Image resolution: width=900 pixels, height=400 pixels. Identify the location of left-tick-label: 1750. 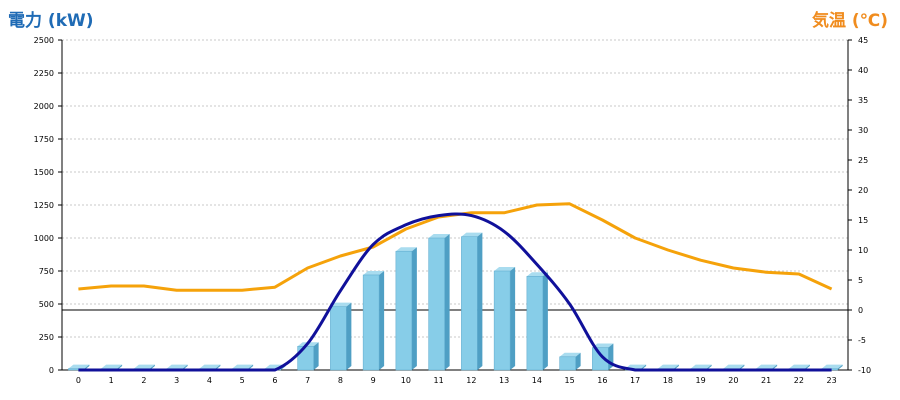
(44, 139).